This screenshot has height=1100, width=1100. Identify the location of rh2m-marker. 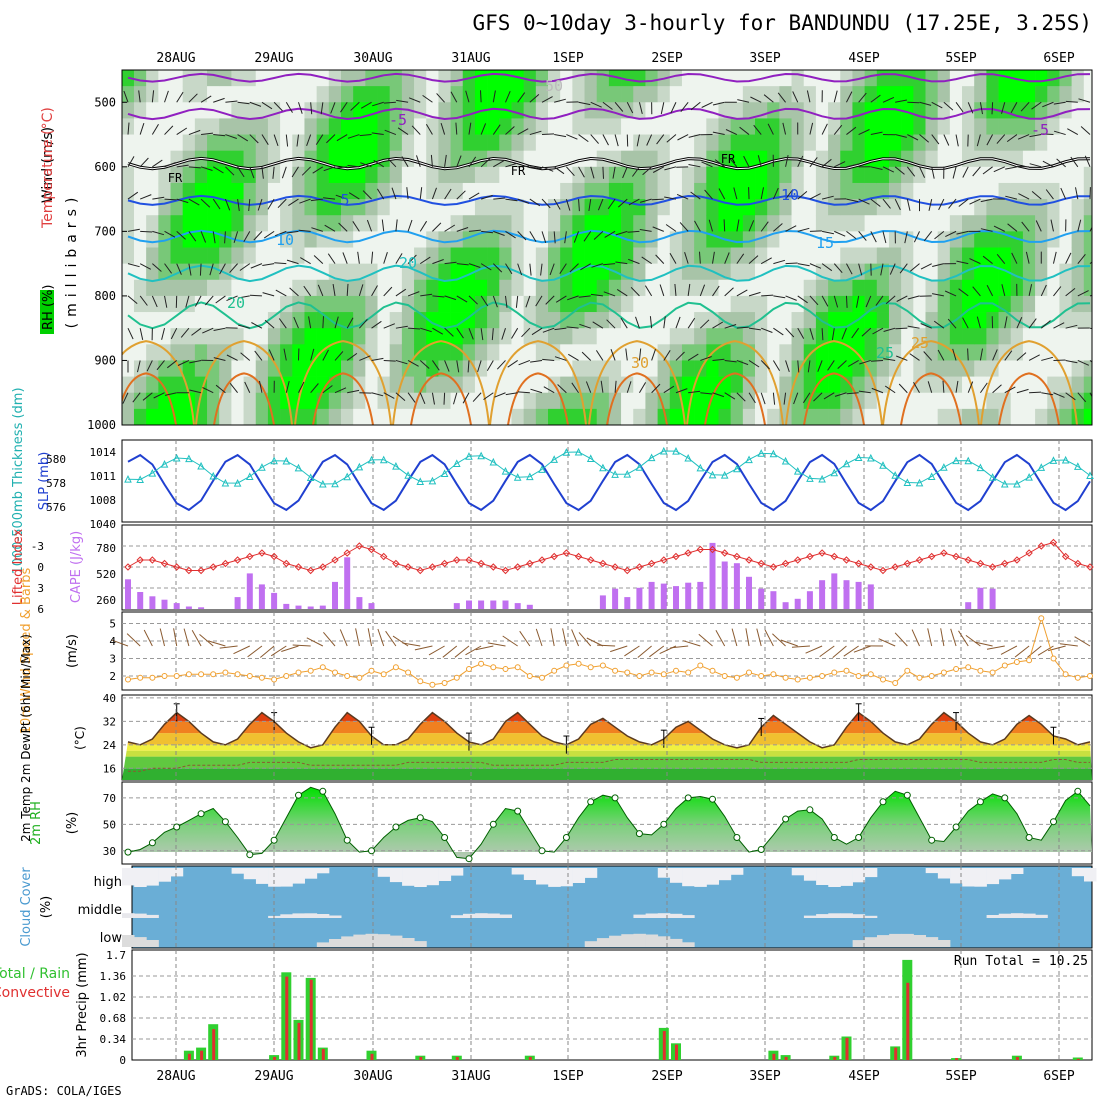
(177, 827).